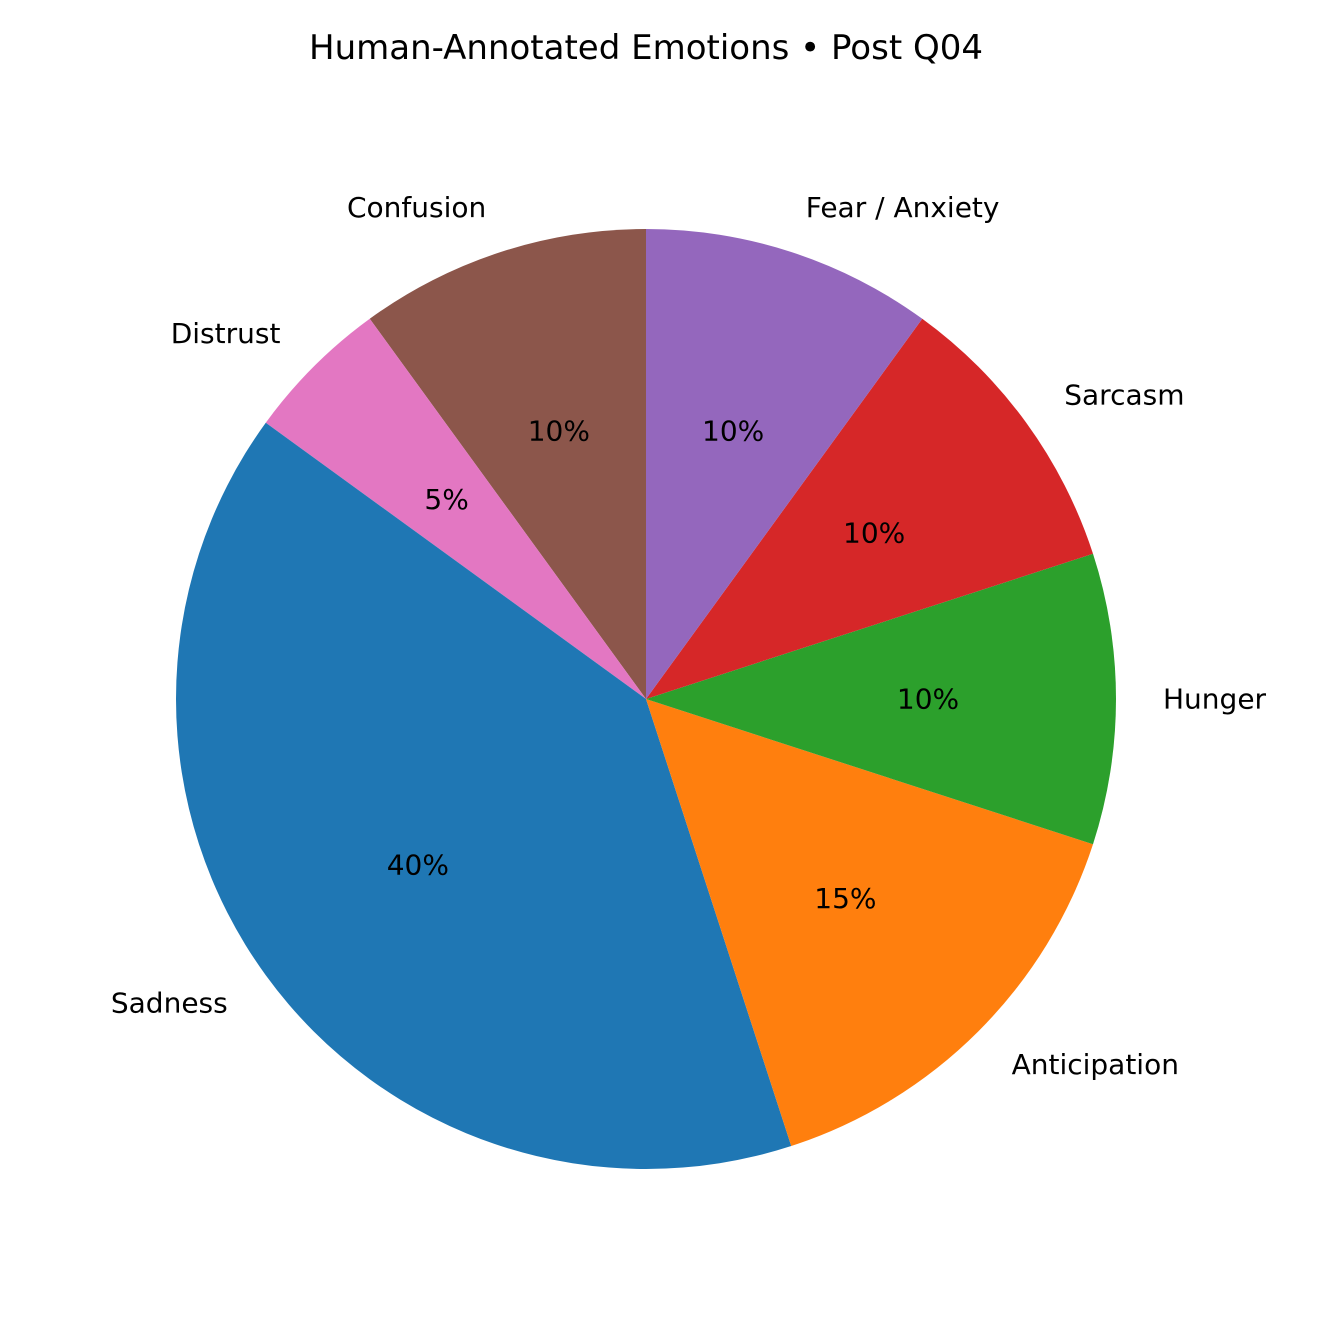  Describe the element at coordinates (1215, 699) in the screenshot. I see `slice-label-hunger: Hunger` at that location.